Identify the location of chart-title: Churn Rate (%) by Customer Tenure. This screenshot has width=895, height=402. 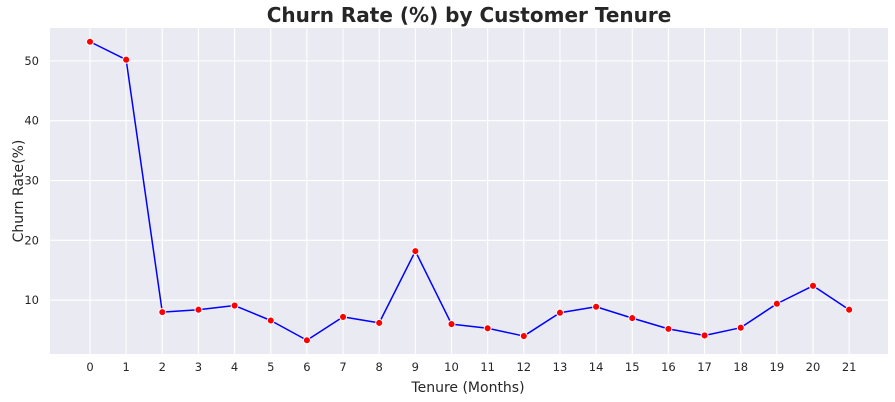
(469, 15).